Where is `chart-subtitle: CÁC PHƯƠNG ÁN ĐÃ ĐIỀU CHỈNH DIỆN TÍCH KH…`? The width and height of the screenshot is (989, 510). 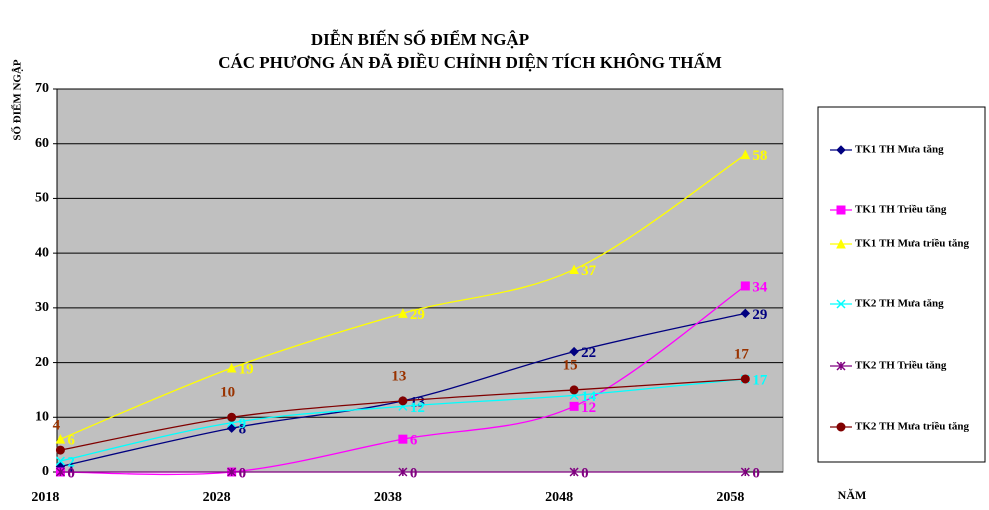
chart-subtitle: CÁC PHƯƠNG ÁN ĐÃ ĐIỀU CHỈNH DIỆN TÍCH KH… is located at coordinates (470, 62).